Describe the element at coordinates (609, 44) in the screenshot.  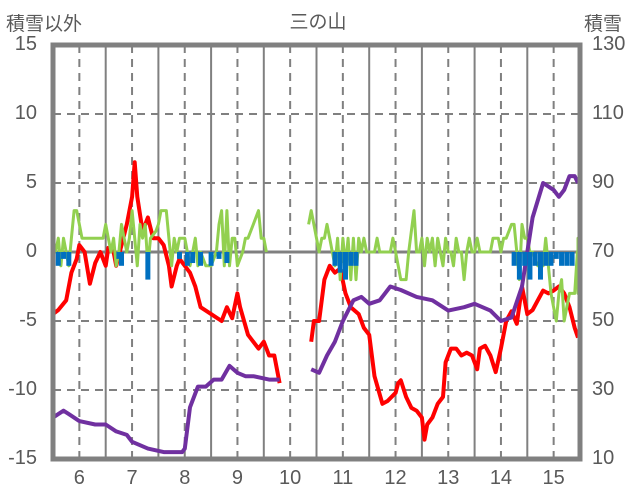
I see `y2-tick-label: 130` at that location.